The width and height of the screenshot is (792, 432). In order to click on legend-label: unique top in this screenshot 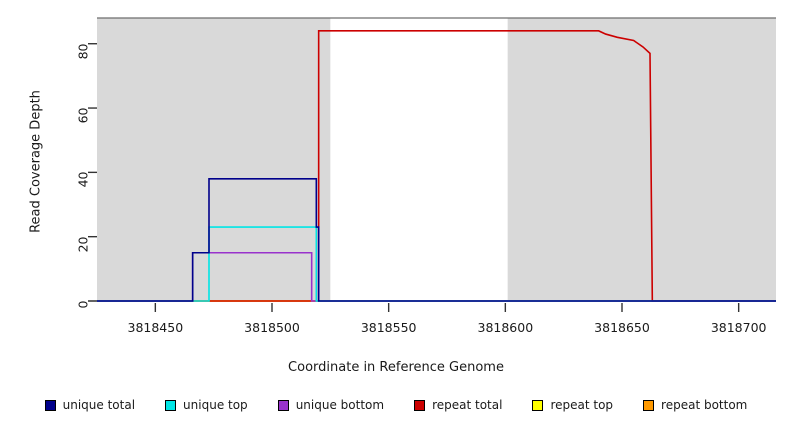, I will do `click(215, 405)`.